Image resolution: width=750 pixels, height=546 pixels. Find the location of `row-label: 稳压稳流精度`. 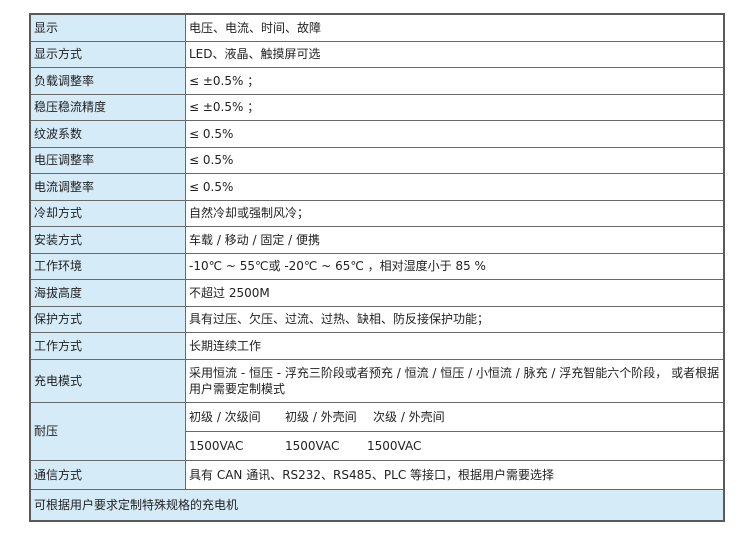

row-label: 稳压稳流精度 is located at coordinates (107, 107).